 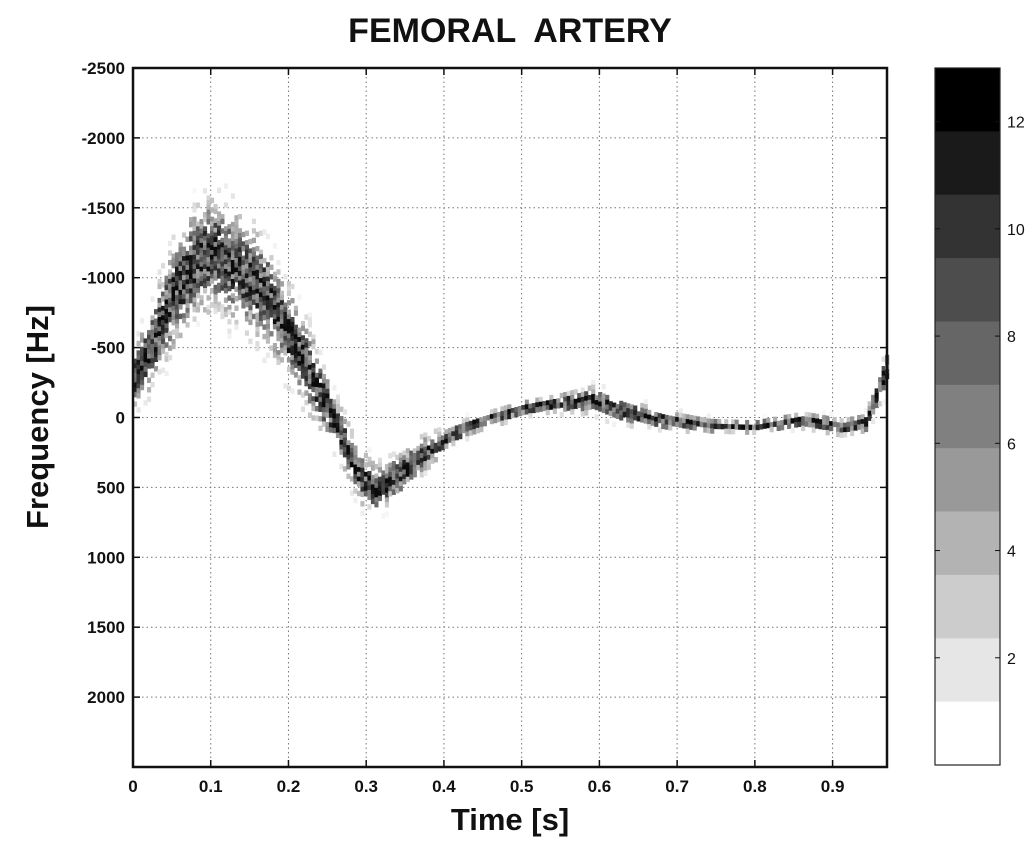 I want to click on y-tick-label: 2000, so click(x=106, y=697).